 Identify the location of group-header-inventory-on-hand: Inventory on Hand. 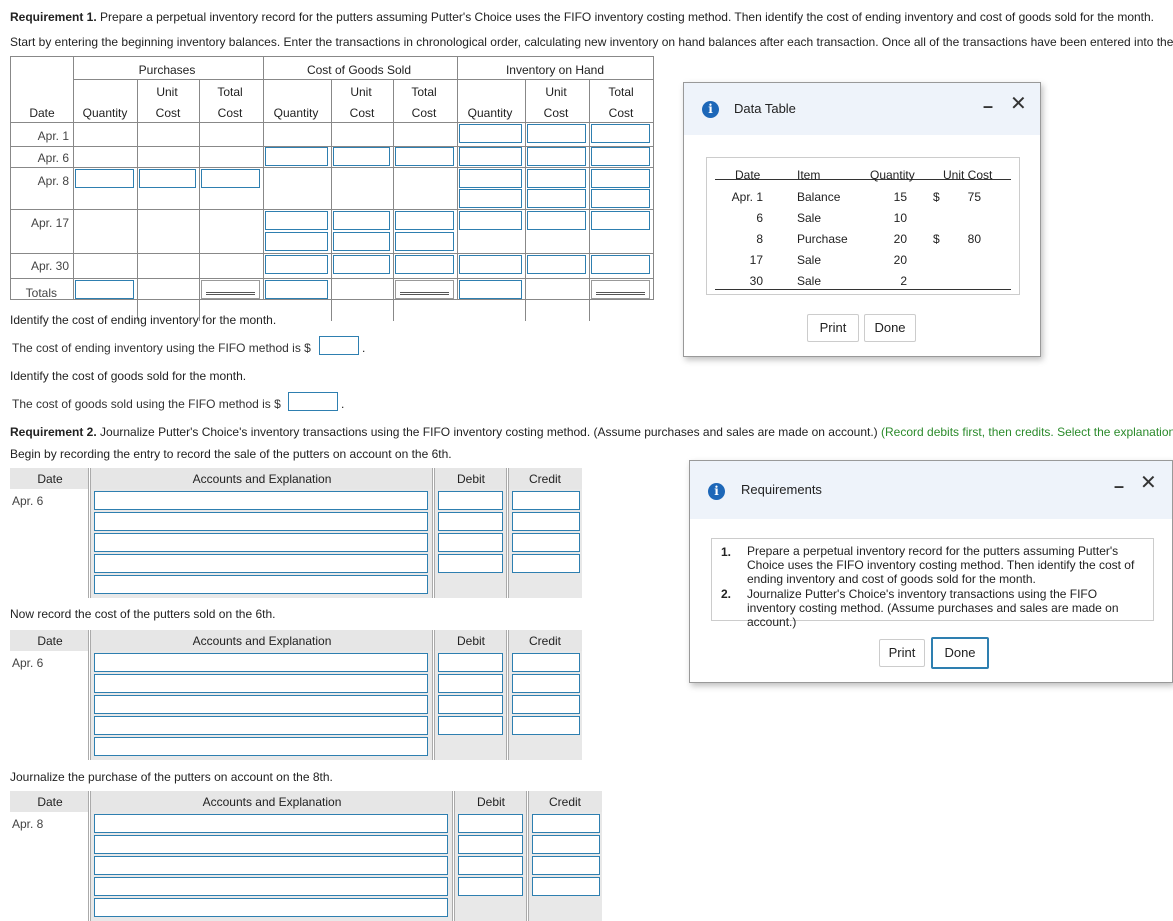
(555, 70).